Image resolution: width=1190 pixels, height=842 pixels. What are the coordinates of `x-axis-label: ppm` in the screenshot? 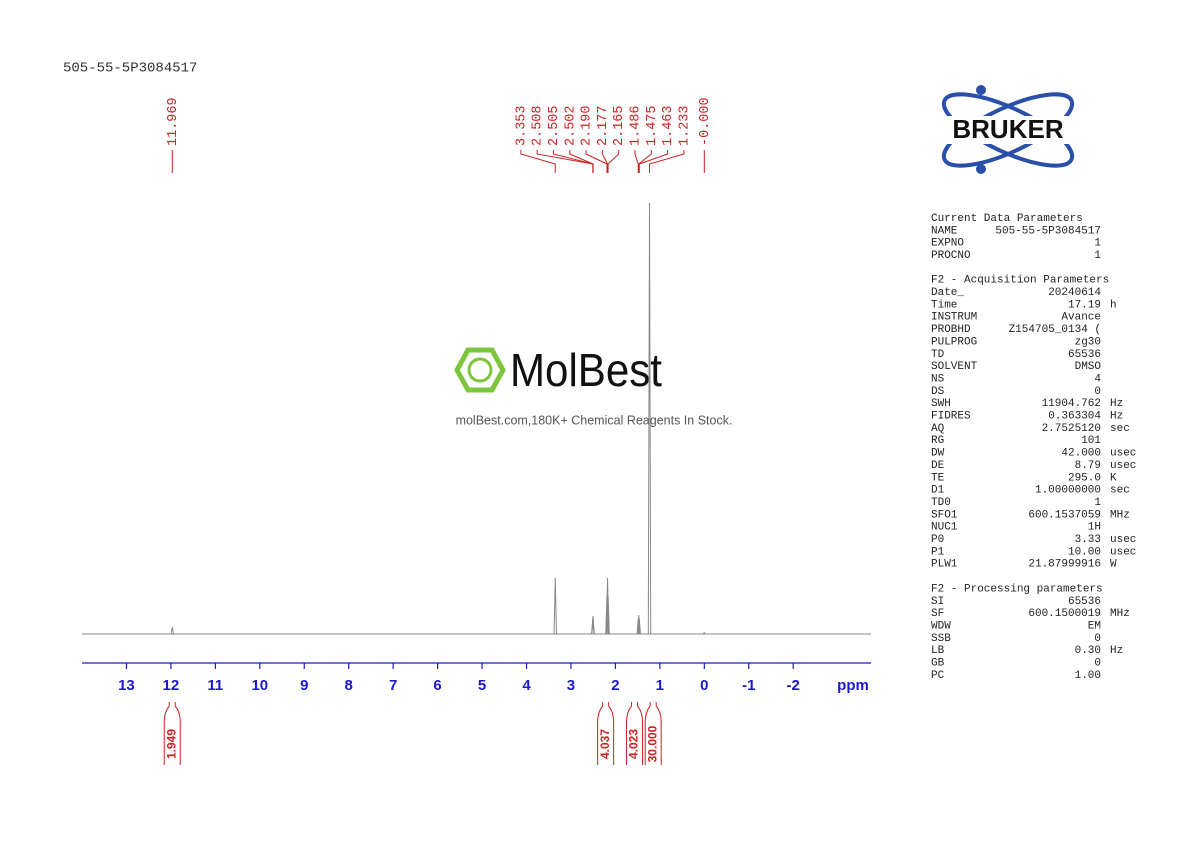 It's located at (853, 685).